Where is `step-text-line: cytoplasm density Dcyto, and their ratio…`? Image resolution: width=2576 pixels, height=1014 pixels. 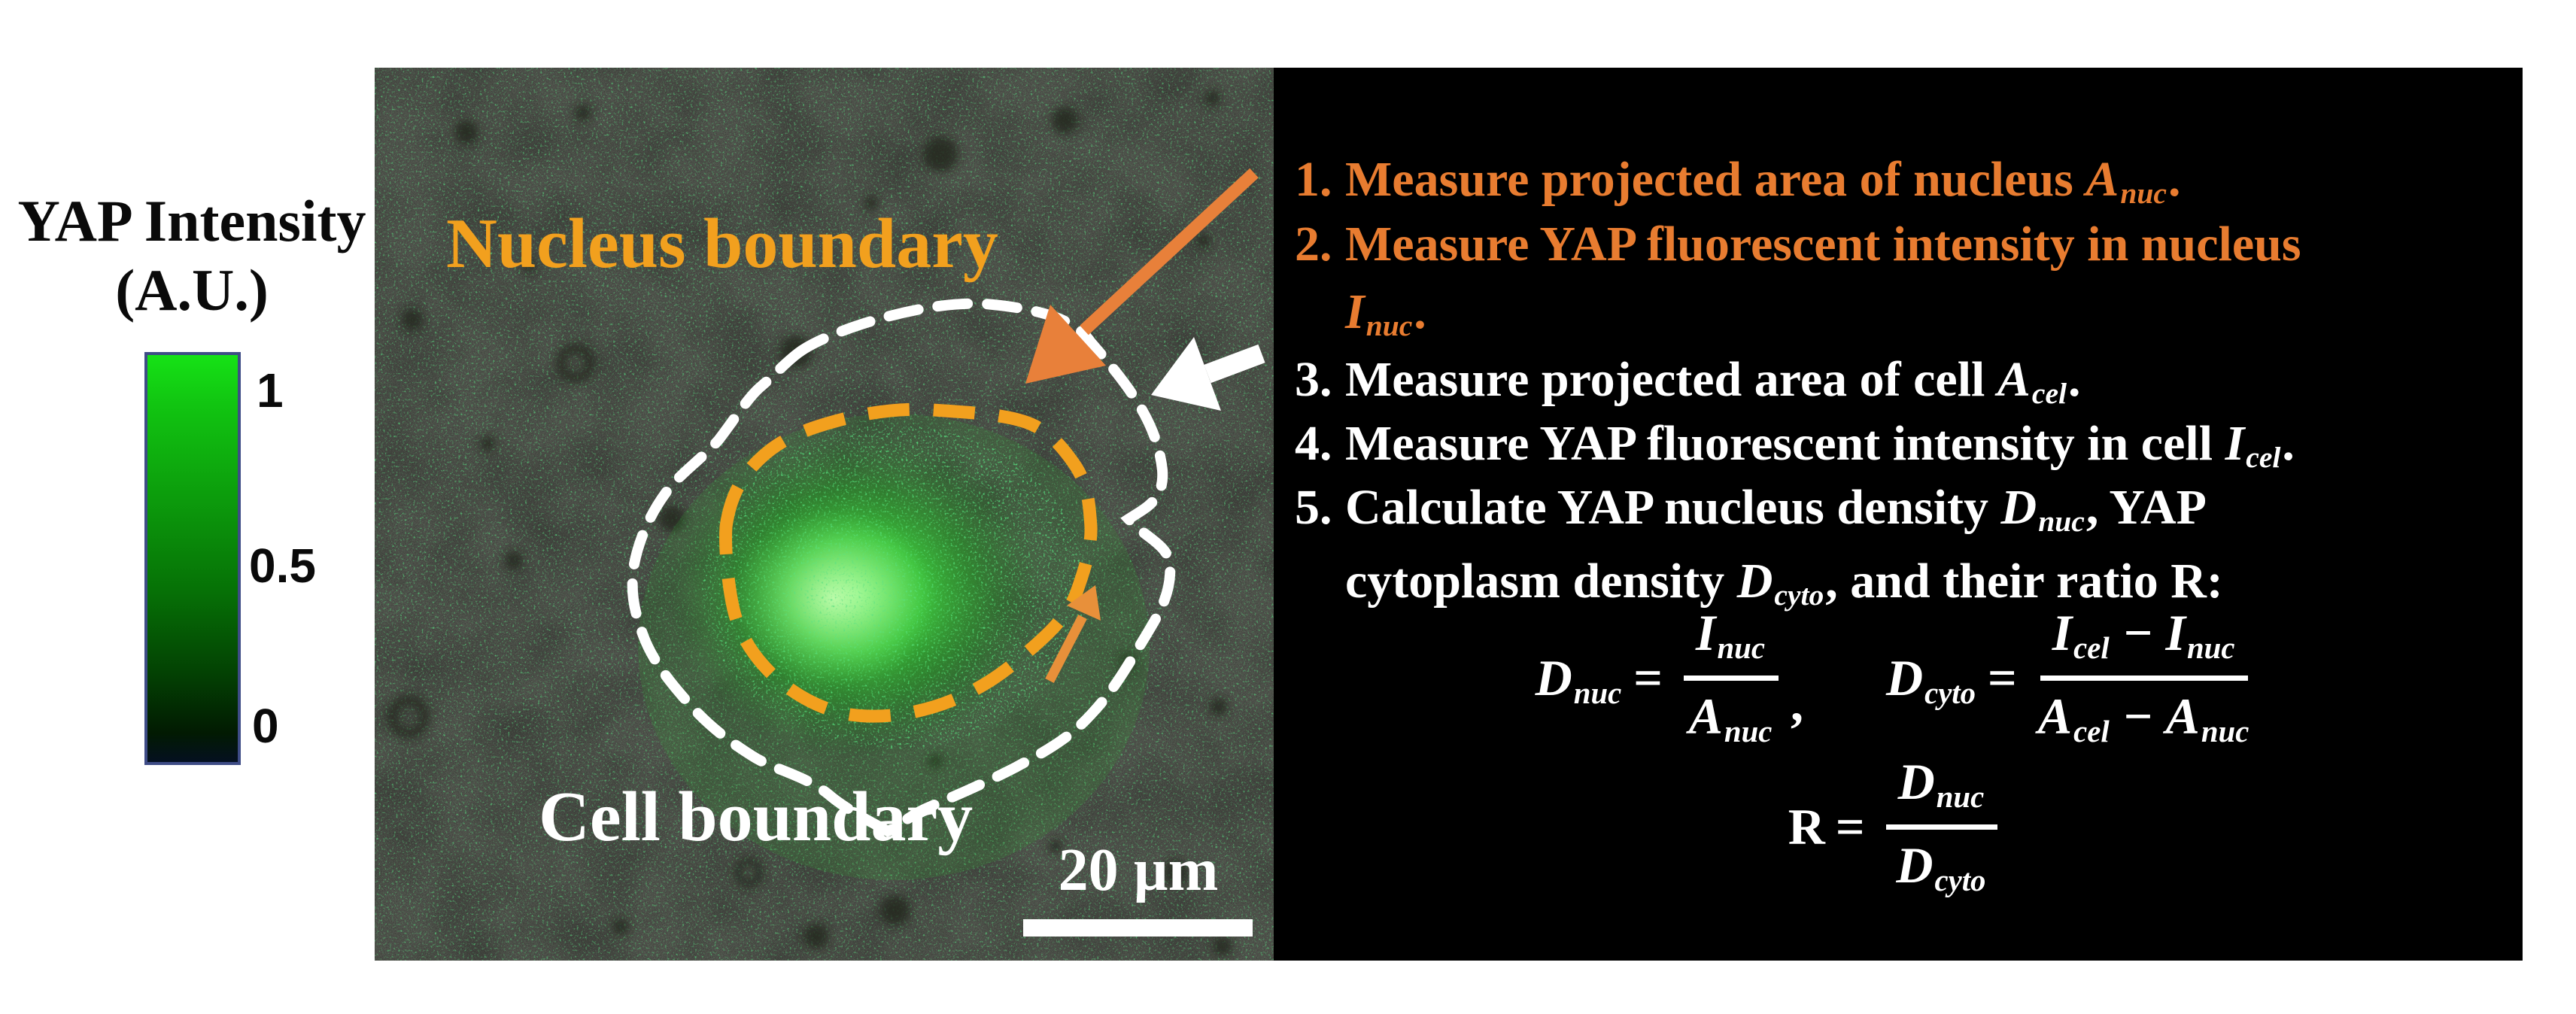
step-text-line: cytoplasm density Dcyto, and their ratio… is located at coordinates (1784, 583).